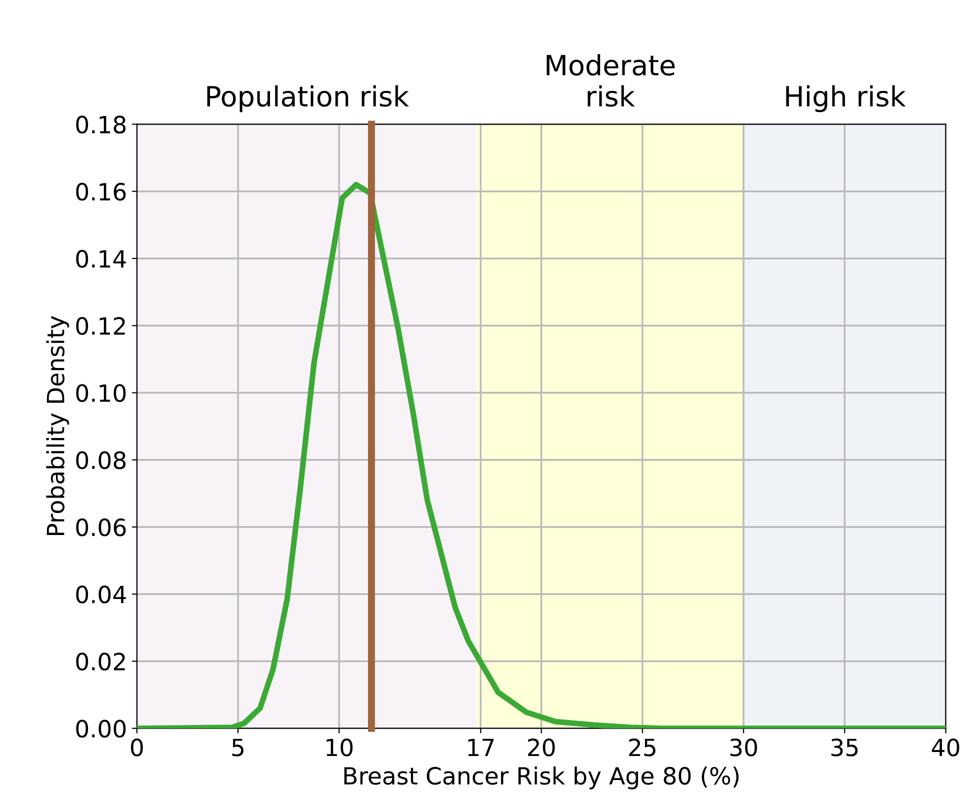 This screenshot has width=971, height=812. What do you see at coordinates (238, 747) in the screenshot?
I see `x-tick-label: 5` at bounding box center [238, 747].